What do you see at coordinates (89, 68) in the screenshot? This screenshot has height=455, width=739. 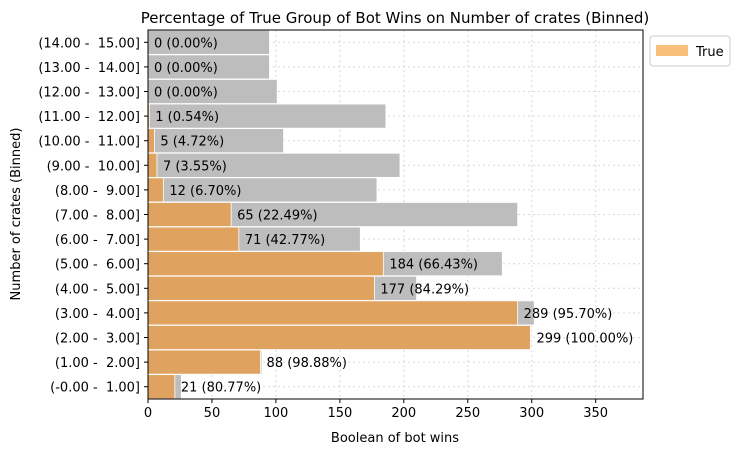 I see `y-tick-label: (13.00 - 14.00]` at bounding box center [89, 68].